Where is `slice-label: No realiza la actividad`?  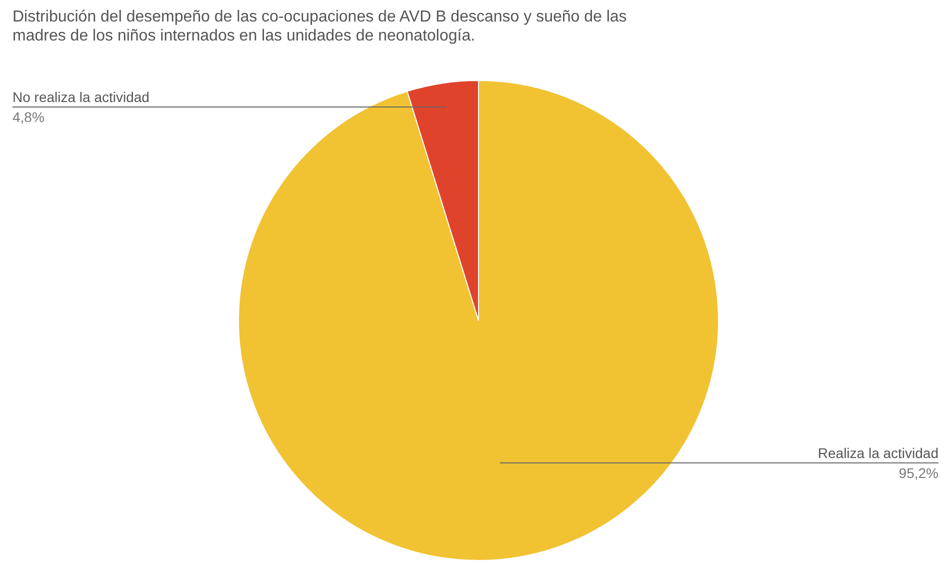
slice-label: No realiza la actividad is located at coordinates (81, 96).